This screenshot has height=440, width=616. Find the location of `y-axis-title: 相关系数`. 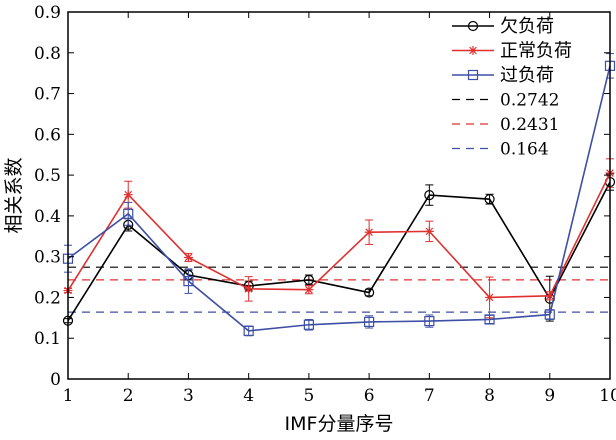

y-axis-title: 相关系数 is located at coordinates (14, 195).